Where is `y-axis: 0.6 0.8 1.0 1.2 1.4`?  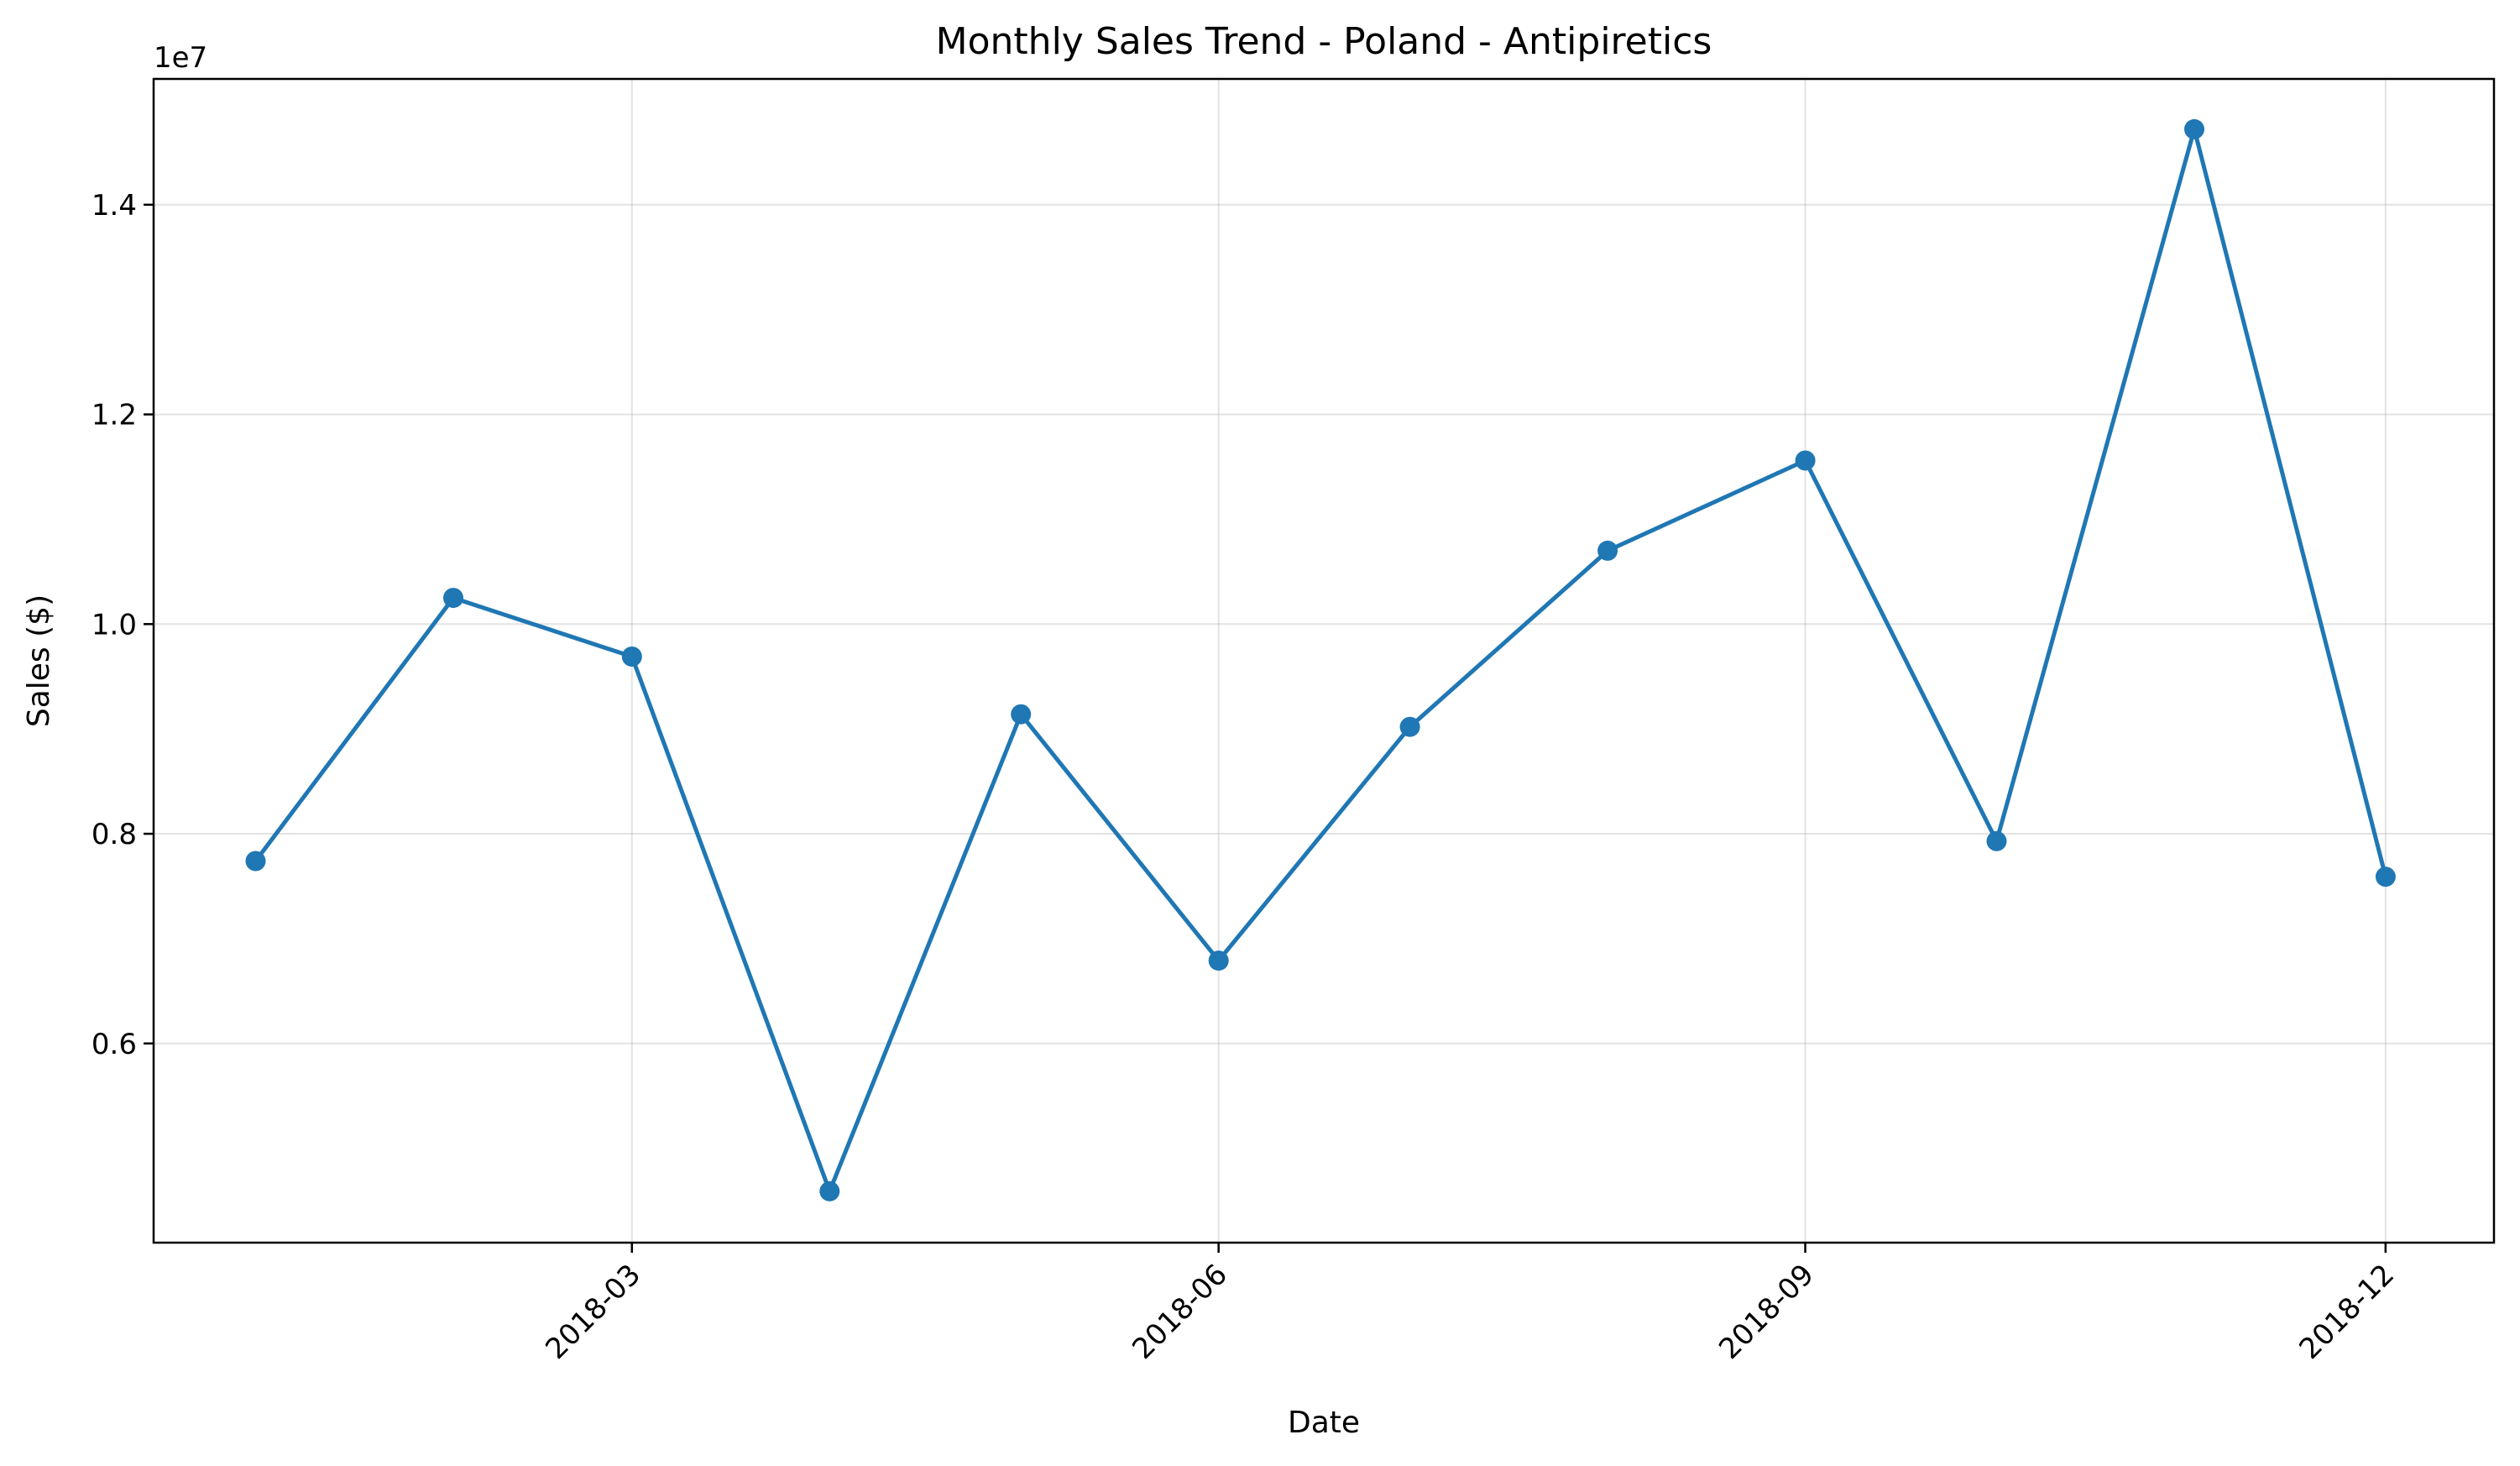 y-axis: 0.6 0.8 1.0 1.2 1.4 is located at coordinates (122, 625).